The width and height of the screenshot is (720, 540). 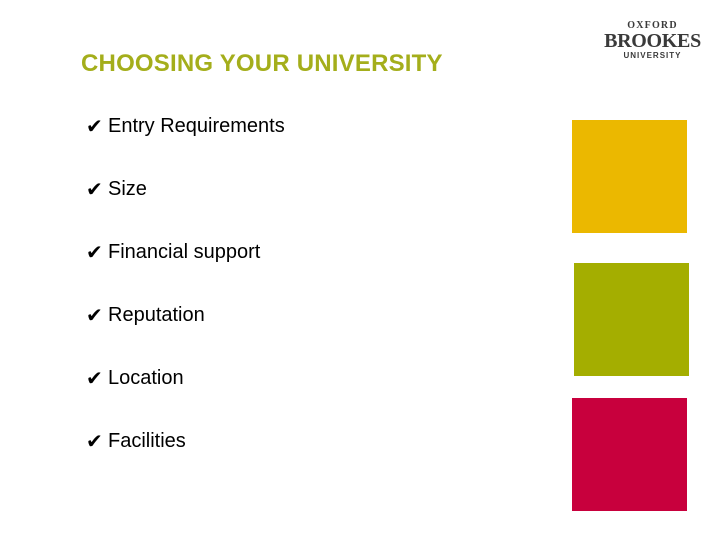 What do you see at coordinates (185, 395) in the screenshot?
I see `checklist-item-location: ✔ Location` at bounding box center [185, 395].